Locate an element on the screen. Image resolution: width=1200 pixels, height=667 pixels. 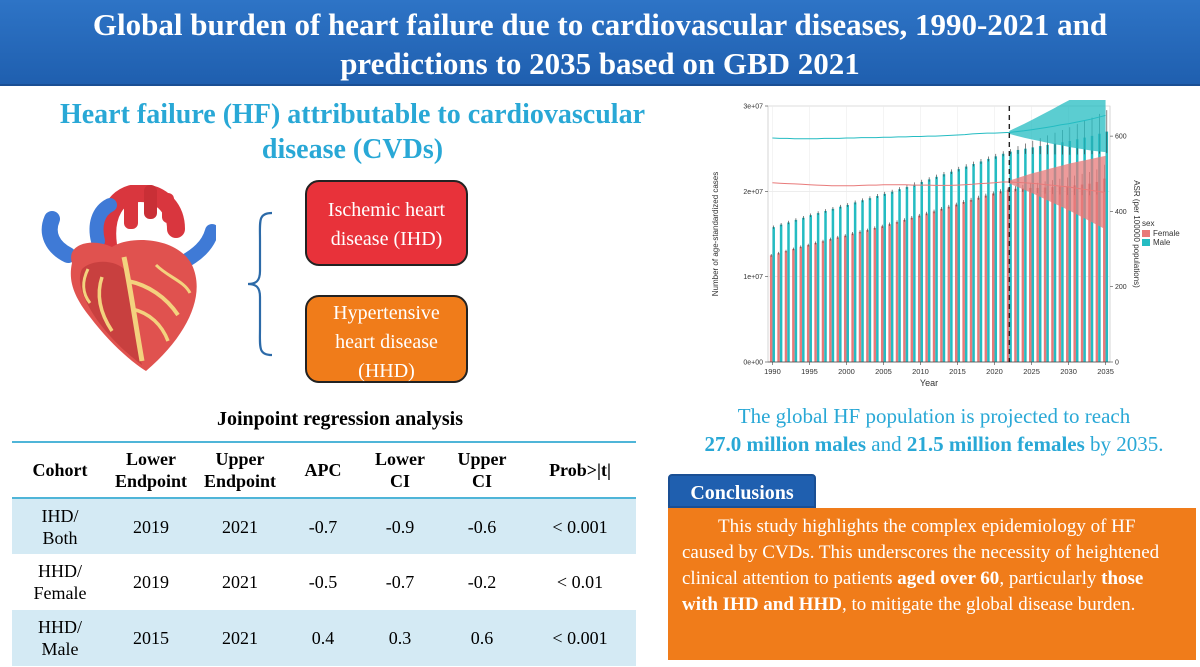
bar-male-2011 is located at coordinates (929, 270).